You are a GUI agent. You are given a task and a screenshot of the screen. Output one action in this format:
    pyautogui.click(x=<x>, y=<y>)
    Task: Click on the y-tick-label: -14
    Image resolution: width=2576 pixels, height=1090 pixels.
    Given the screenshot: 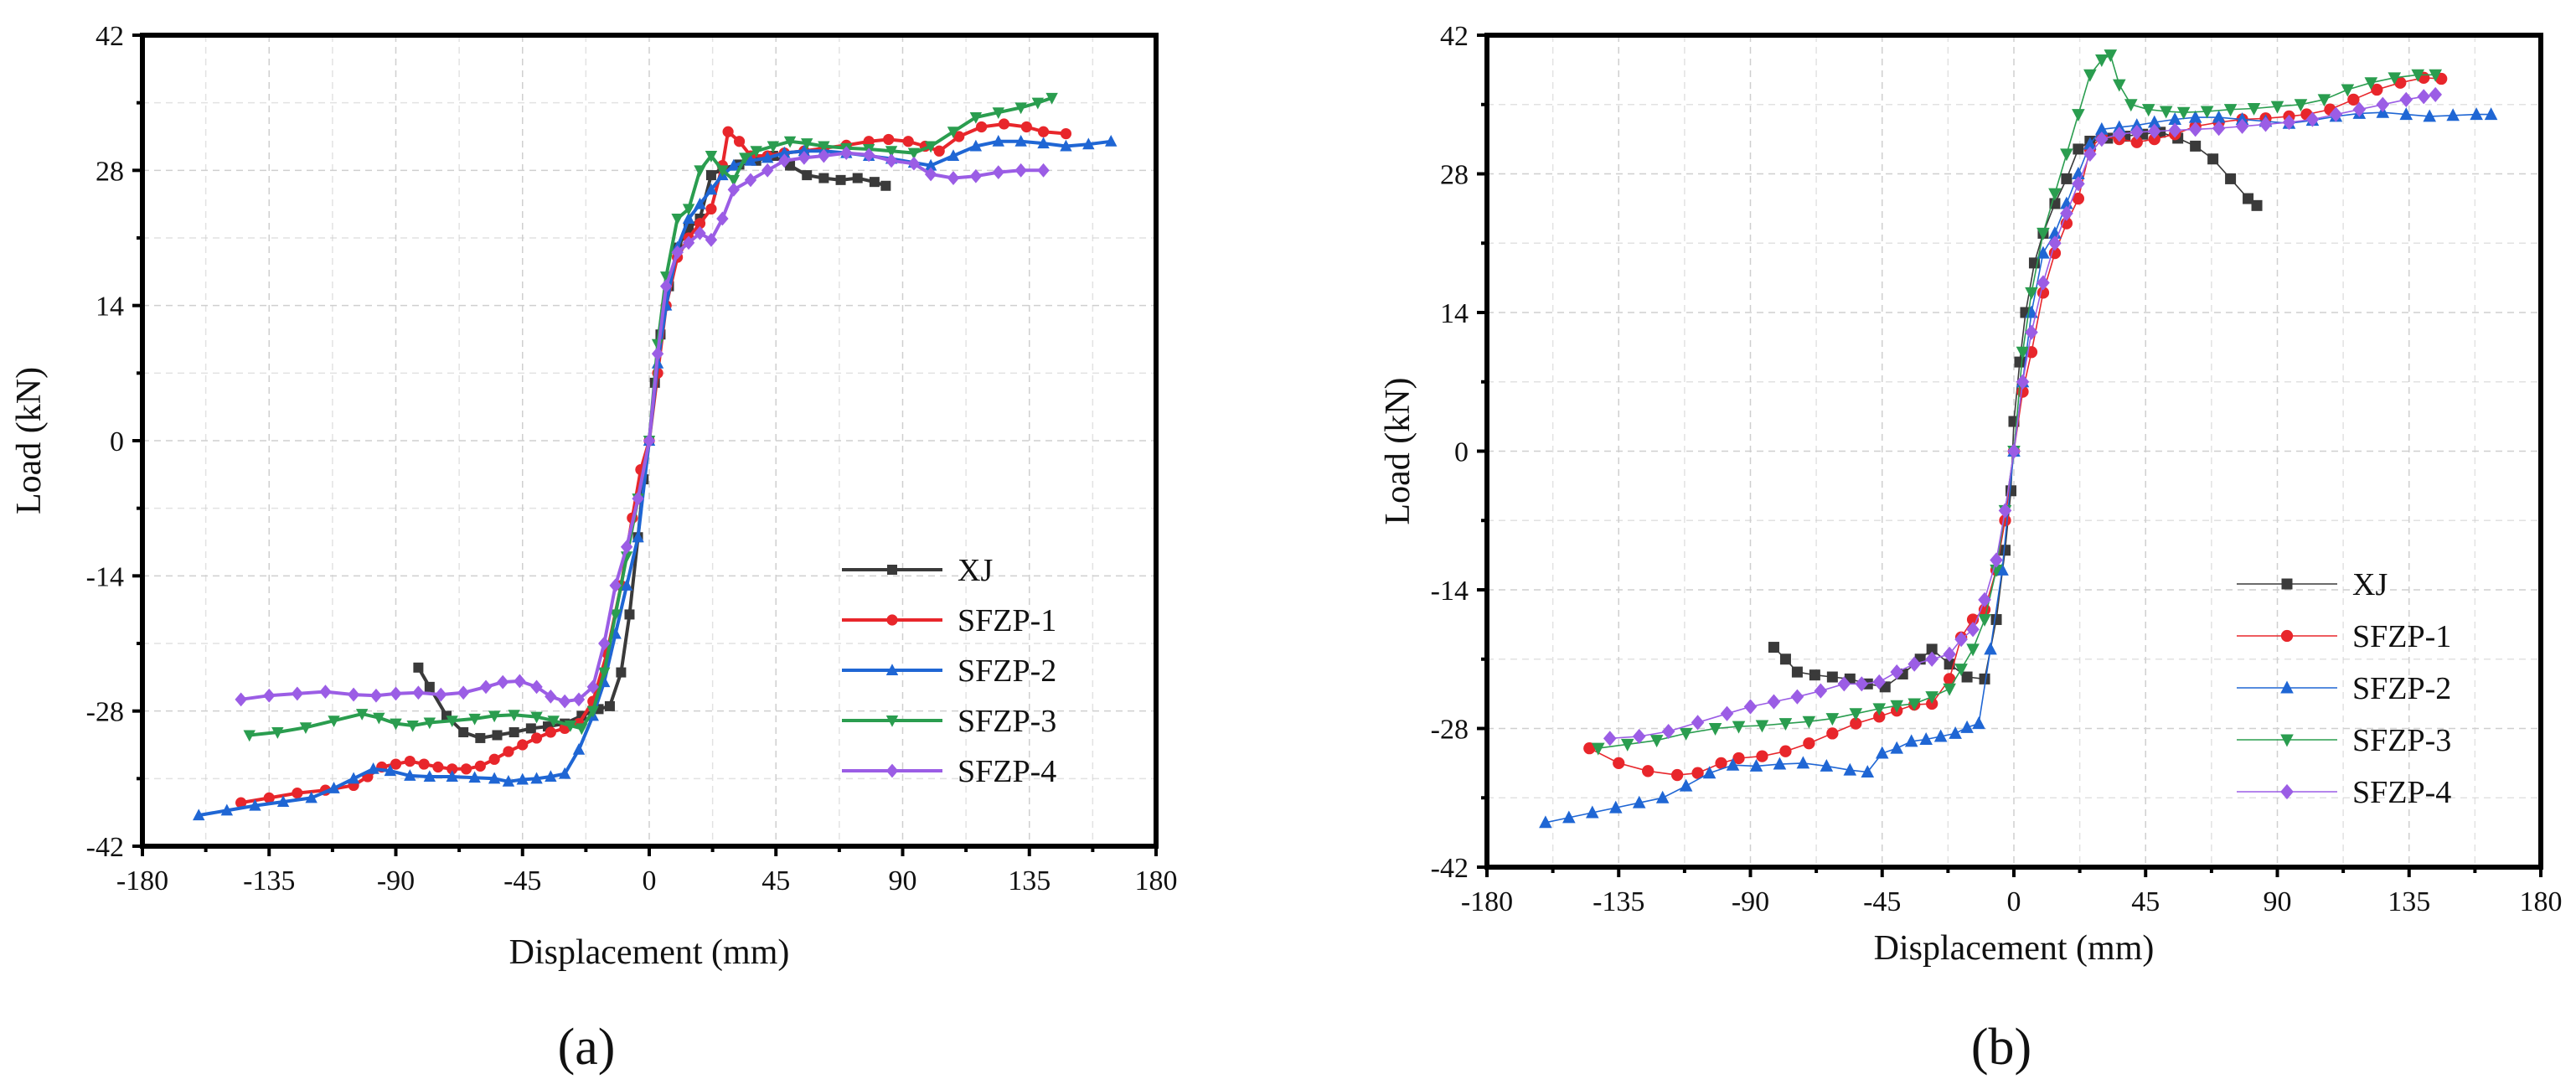 What is the action you would take?
    pyautogui.click(x=1450, y=591)
    